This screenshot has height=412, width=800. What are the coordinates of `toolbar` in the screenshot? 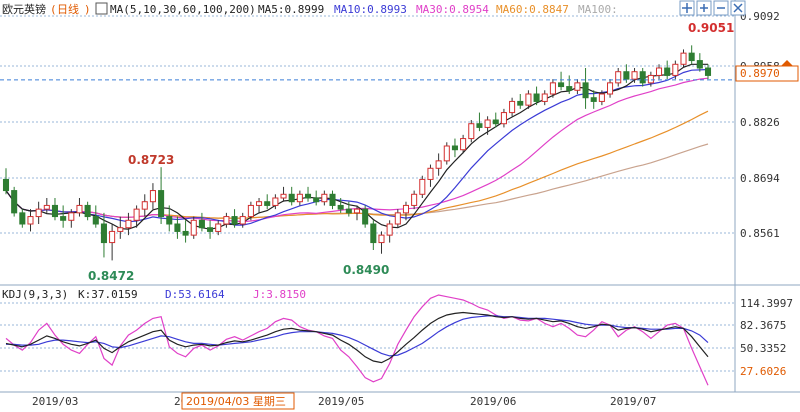 It's located at (736, 33).